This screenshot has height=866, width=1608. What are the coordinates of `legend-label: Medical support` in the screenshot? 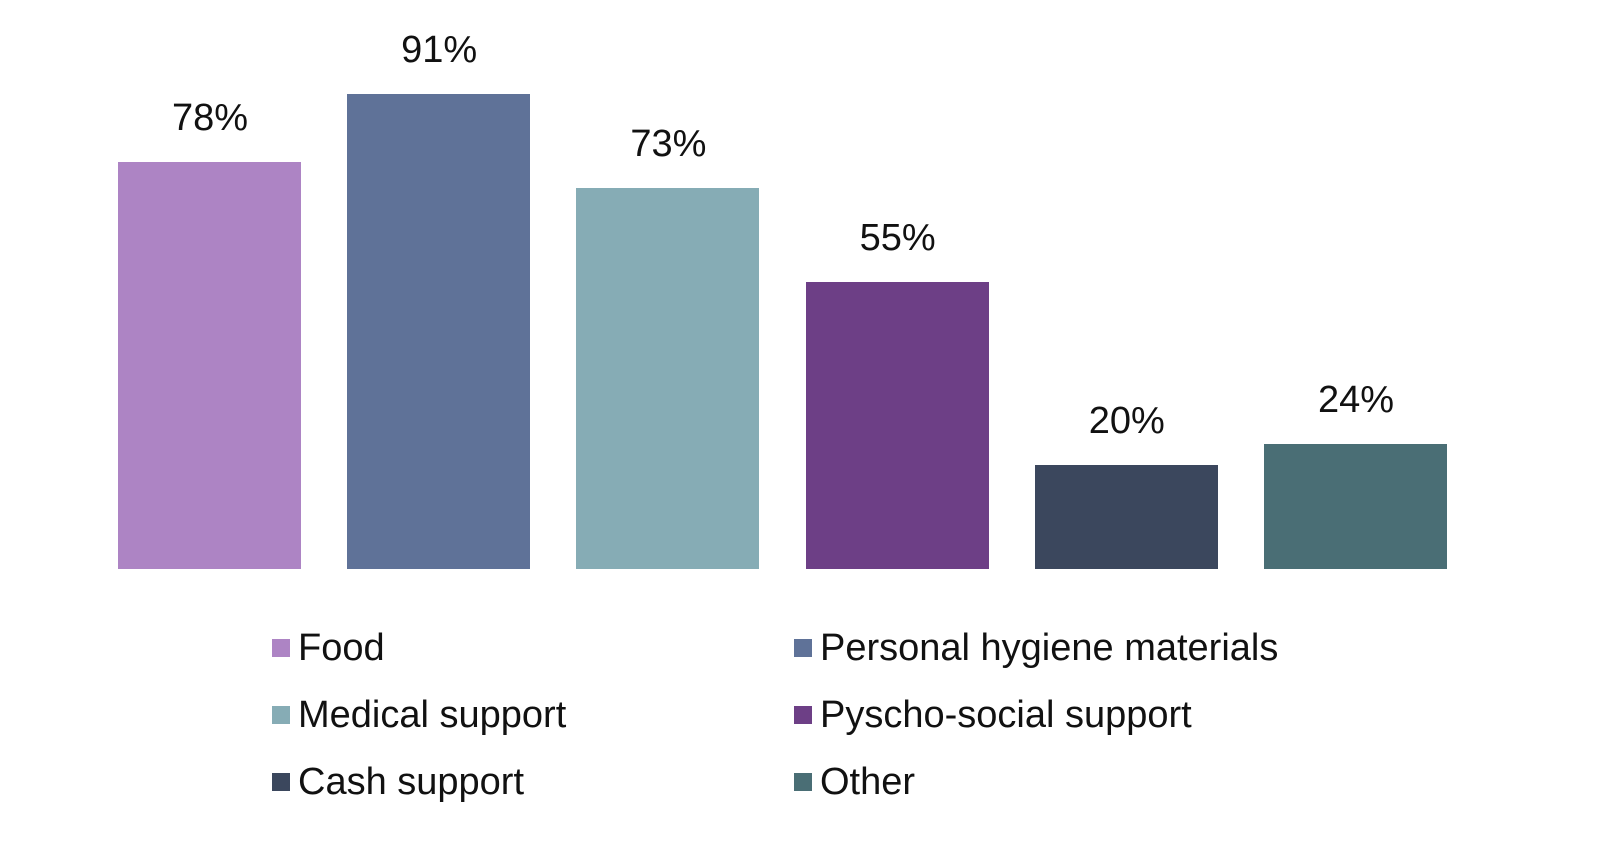 It's located at (432, 715).